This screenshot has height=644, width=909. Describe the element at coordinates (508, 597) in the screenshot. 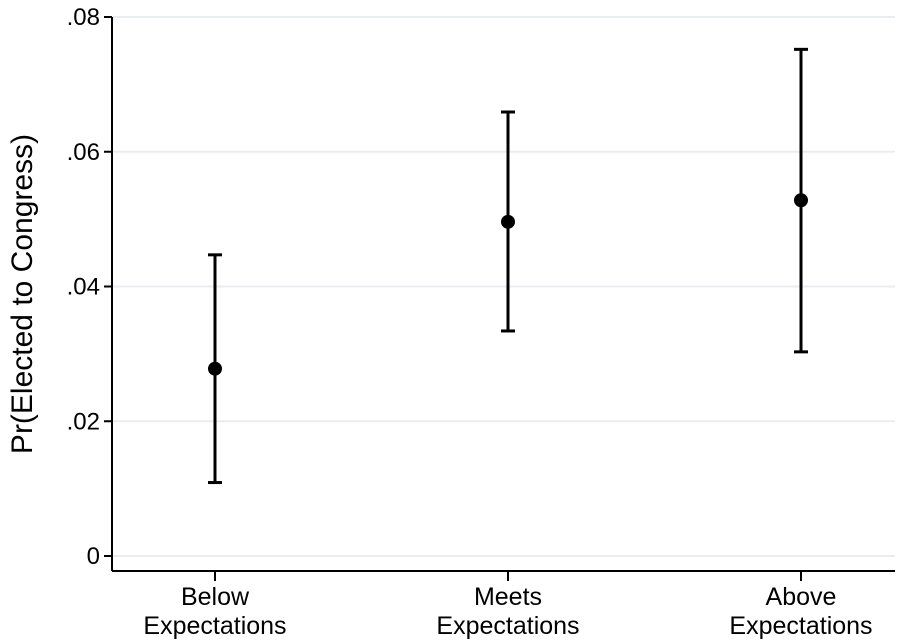

I see `x-tick-label: Meets` at that location.